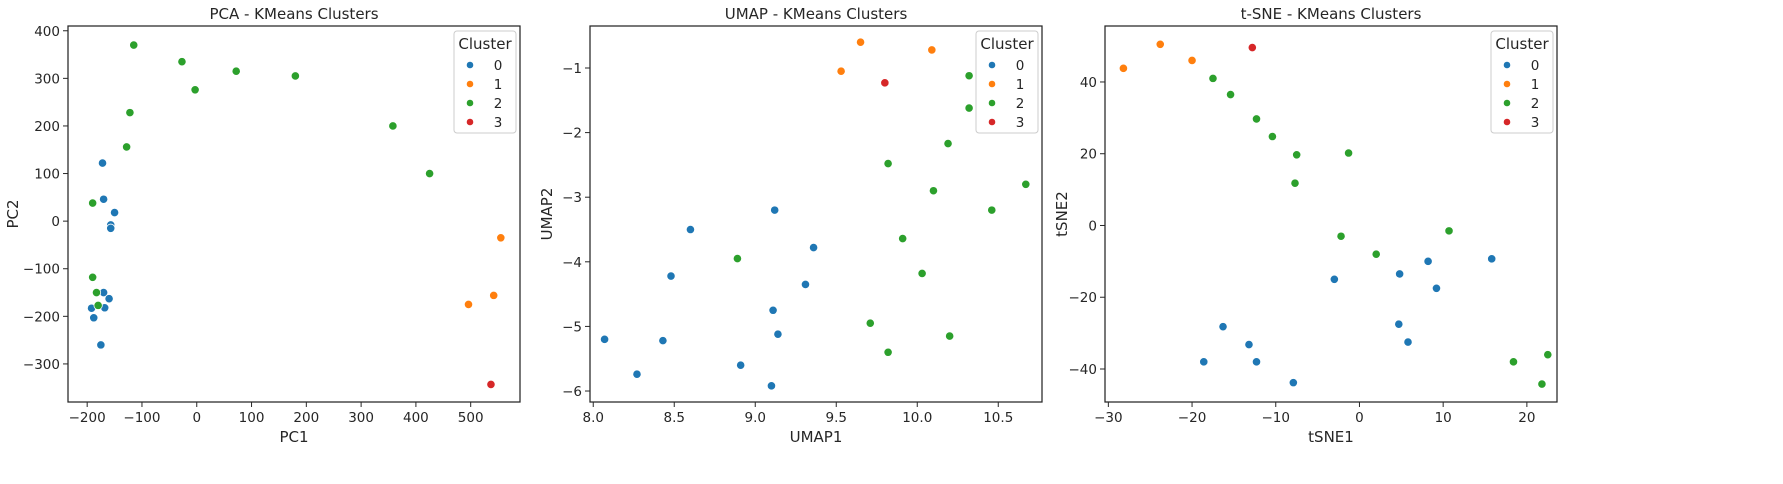 The height and width of the screenshot is (484, 1783). What do you see at coordinates (755, 418) in the screenshot?
I see `x-tick-label: 9.0` at bounding box center [755, 418].